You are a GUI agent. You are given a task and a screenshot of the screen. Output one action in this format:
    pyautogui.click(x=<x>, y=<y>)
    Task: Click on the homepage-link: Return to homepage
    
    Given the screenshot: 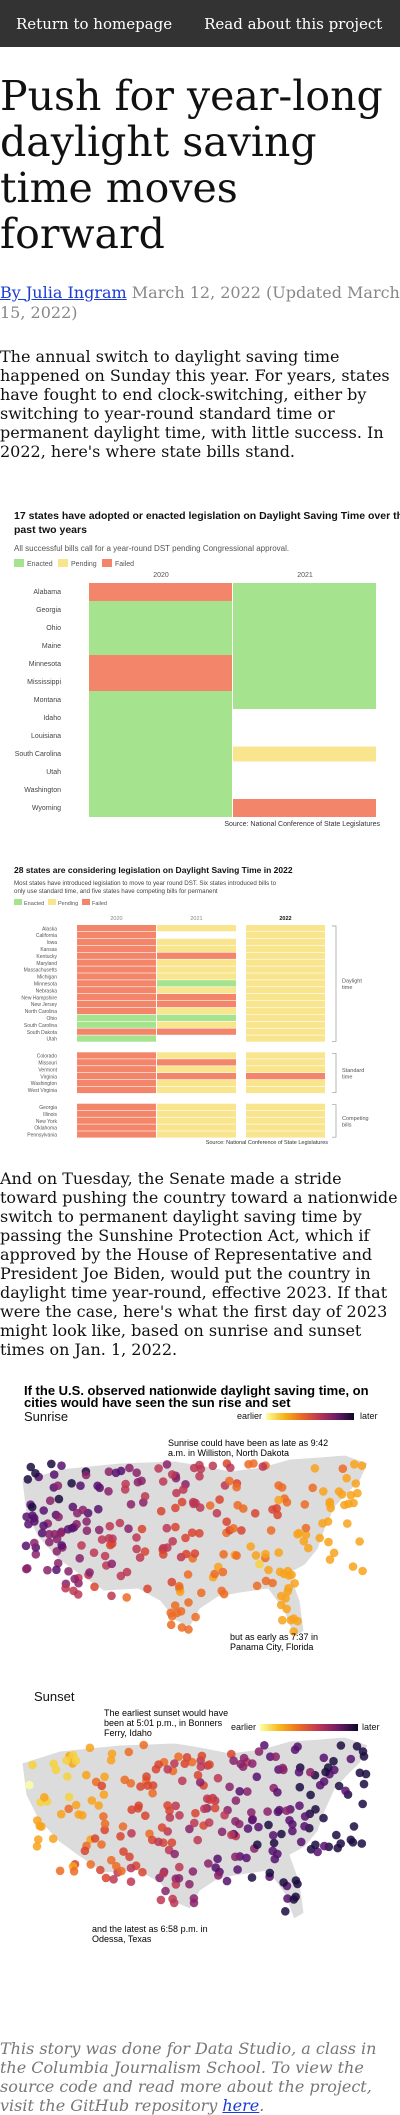 What is the action you would take?
    pyautogui.click(x=94, y=23)
    